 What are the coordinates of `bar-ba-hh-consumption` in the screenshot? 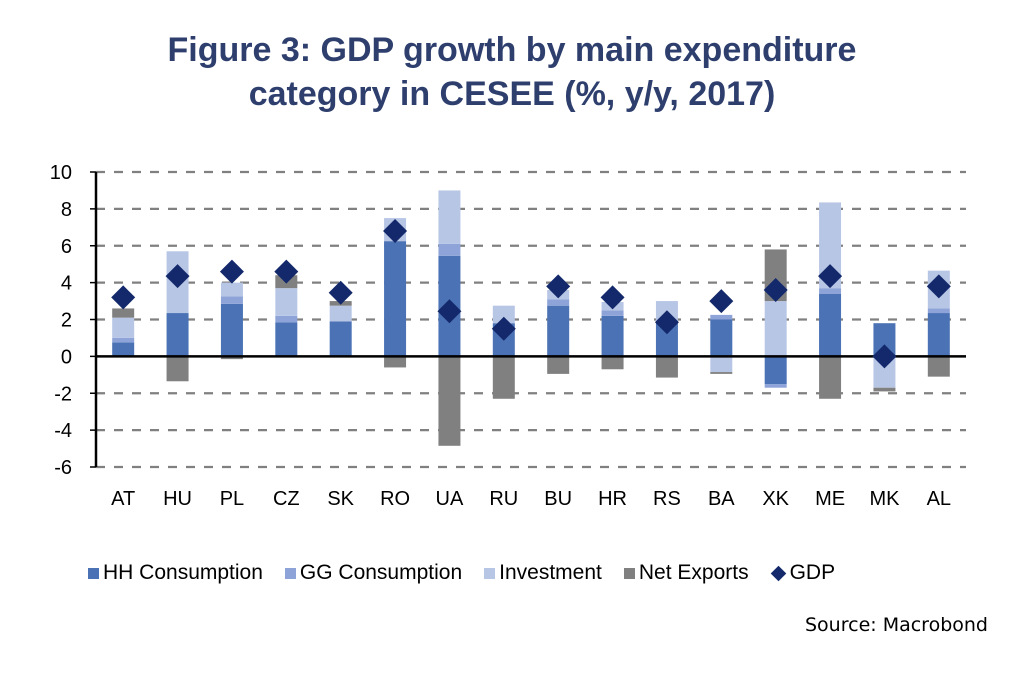 It's located at (721, 338).